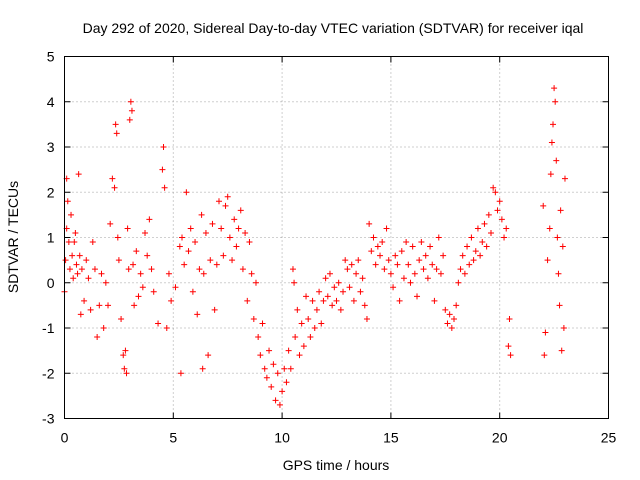 This screenshot has height=480, width=640. I want to click on y-axis-title: SDTVAR / TECUs, so click(13, 237).